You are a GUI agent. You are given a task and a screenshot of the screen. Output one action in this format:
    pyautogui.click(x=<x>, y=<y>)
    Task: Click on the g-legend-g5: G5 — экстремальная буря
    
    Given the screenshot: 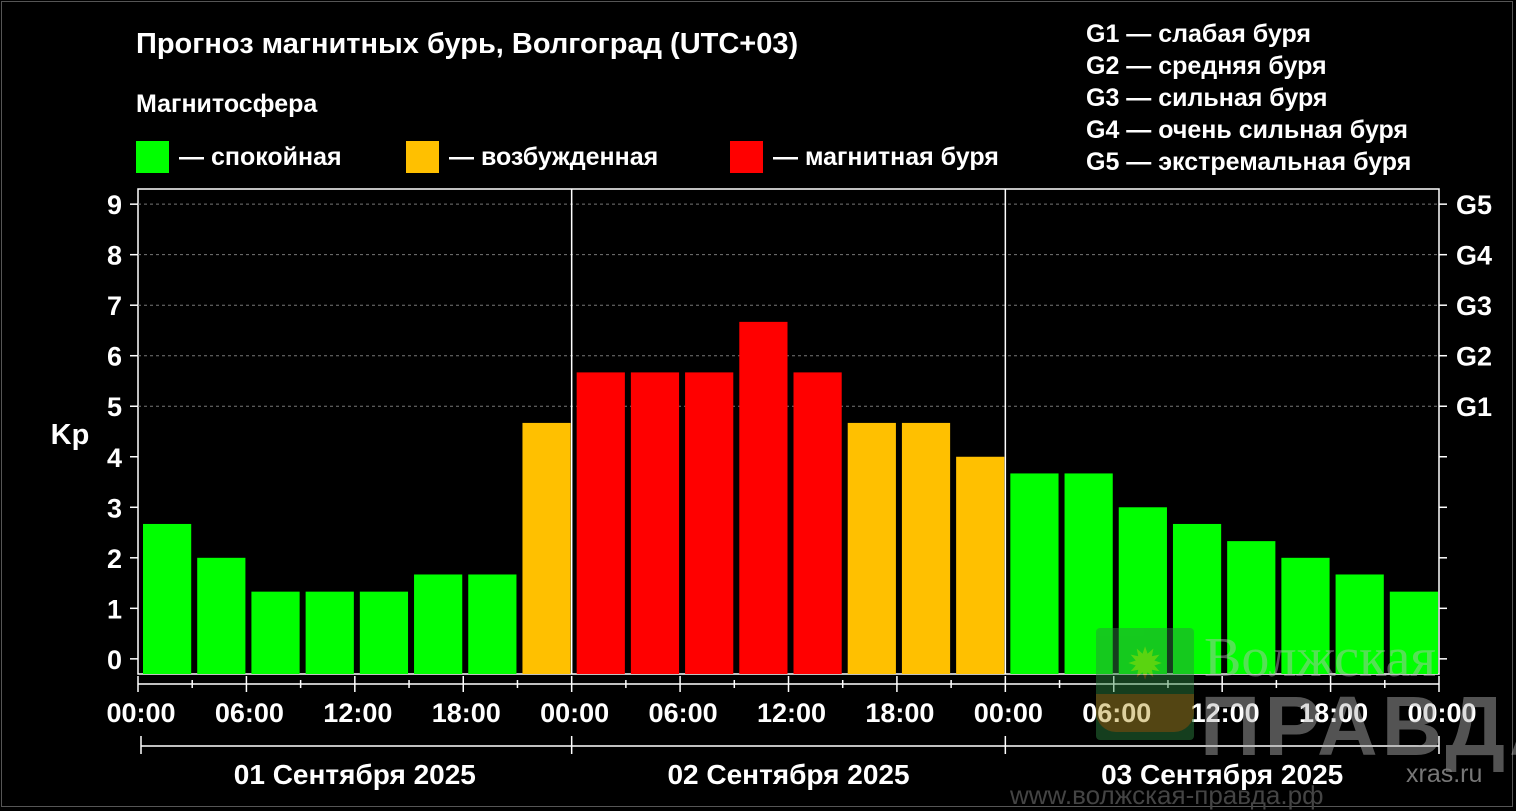 What is the action you would take?
    pyautogui.click(x=1249, y=162)
    